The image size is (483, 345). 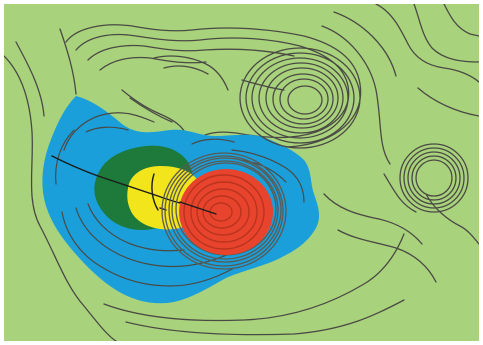 I want to click on north-hill, so click(x=300, y=98).